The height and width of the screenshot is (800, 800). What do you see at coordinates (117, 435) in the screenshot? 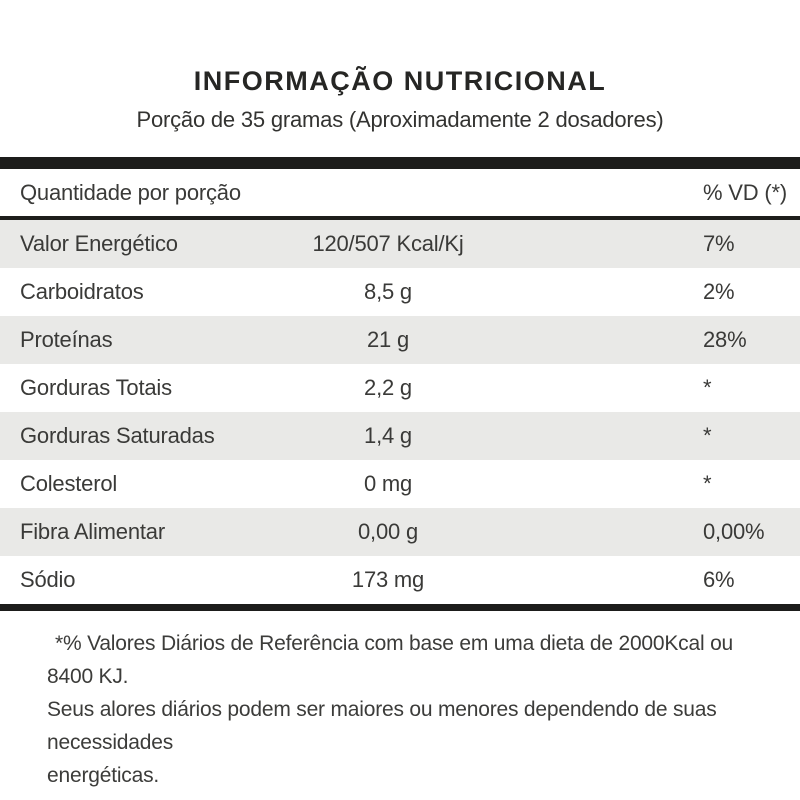
I see `nutrient-label: Gorduras Saturadas` at bounding box center [117, 435].